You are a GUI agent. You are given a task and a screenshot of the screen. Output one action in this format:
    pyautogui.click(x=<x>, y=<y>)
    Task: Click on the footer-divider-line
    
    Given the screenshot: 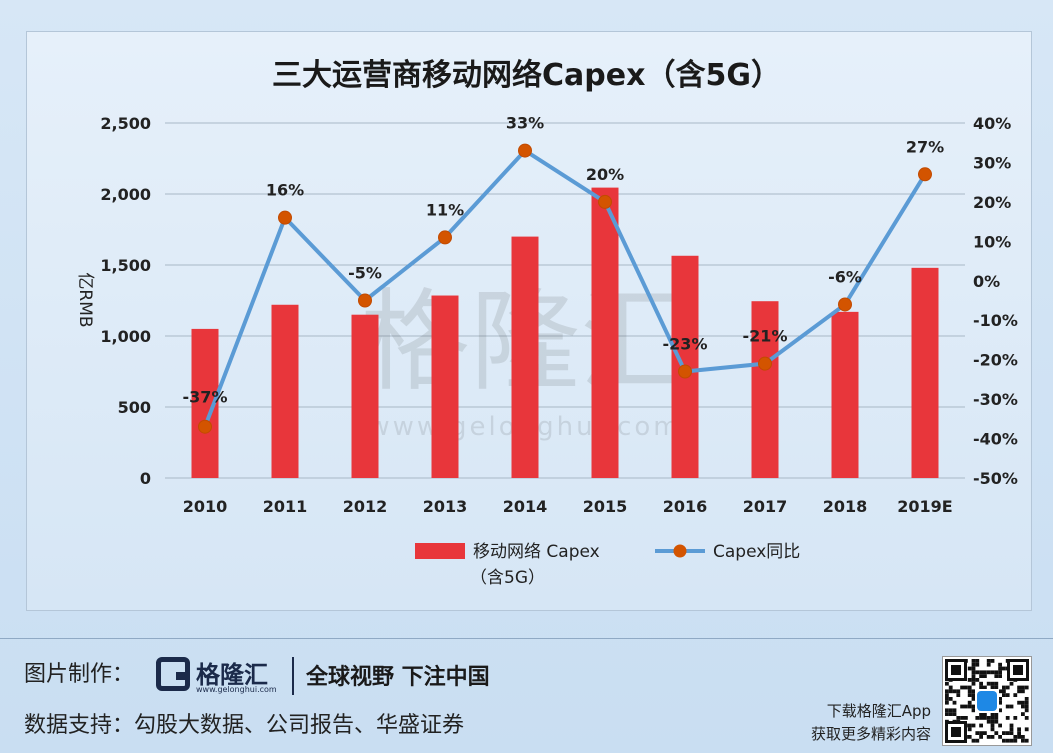 What is the action you would take?
    pyautogui.click(x=526, y=638)
    